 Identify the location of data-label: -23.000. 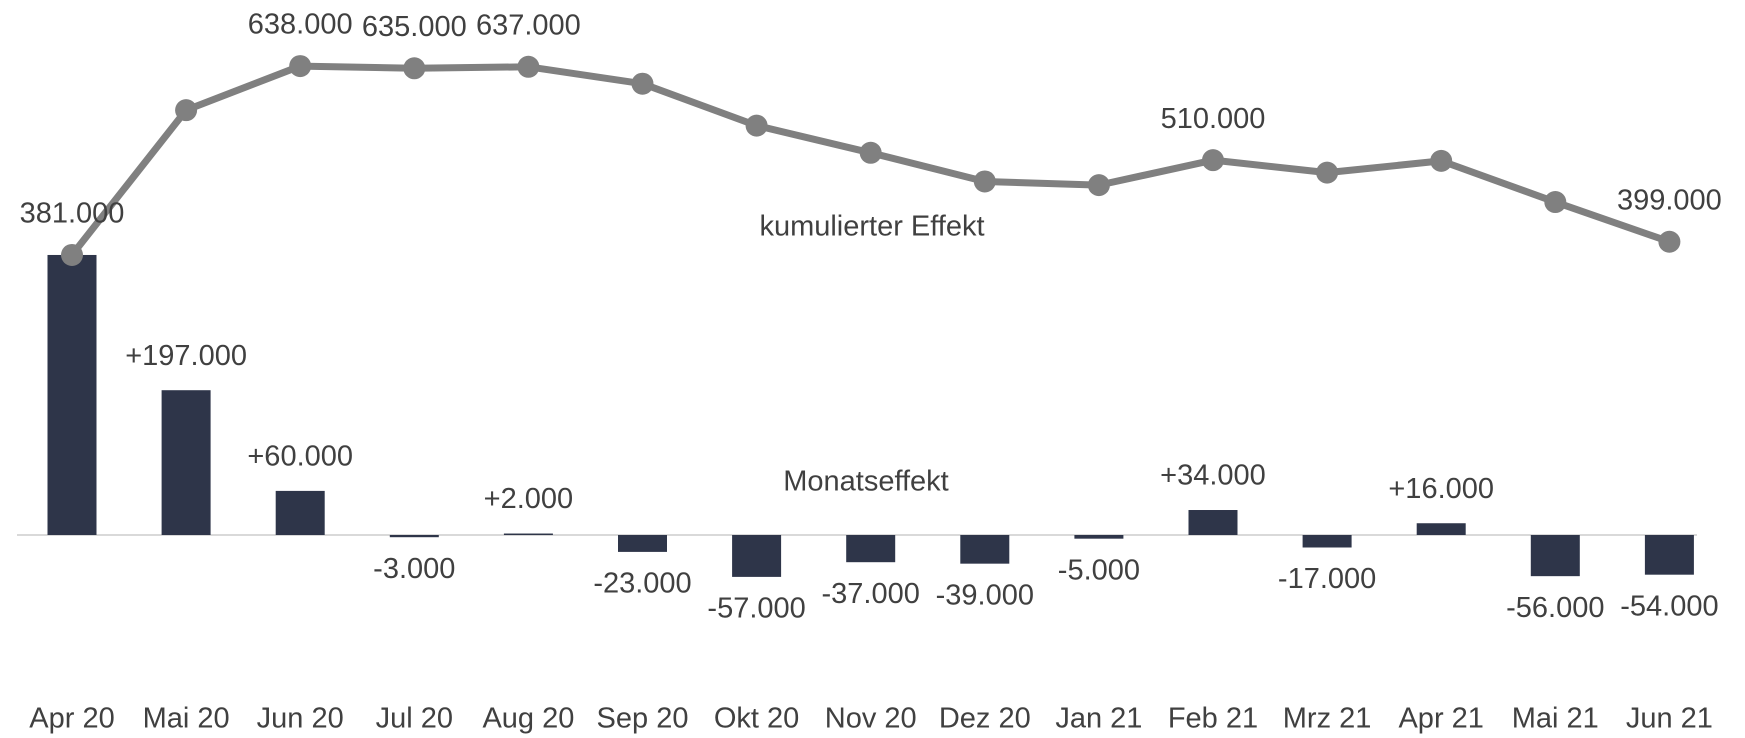
(642, 584).